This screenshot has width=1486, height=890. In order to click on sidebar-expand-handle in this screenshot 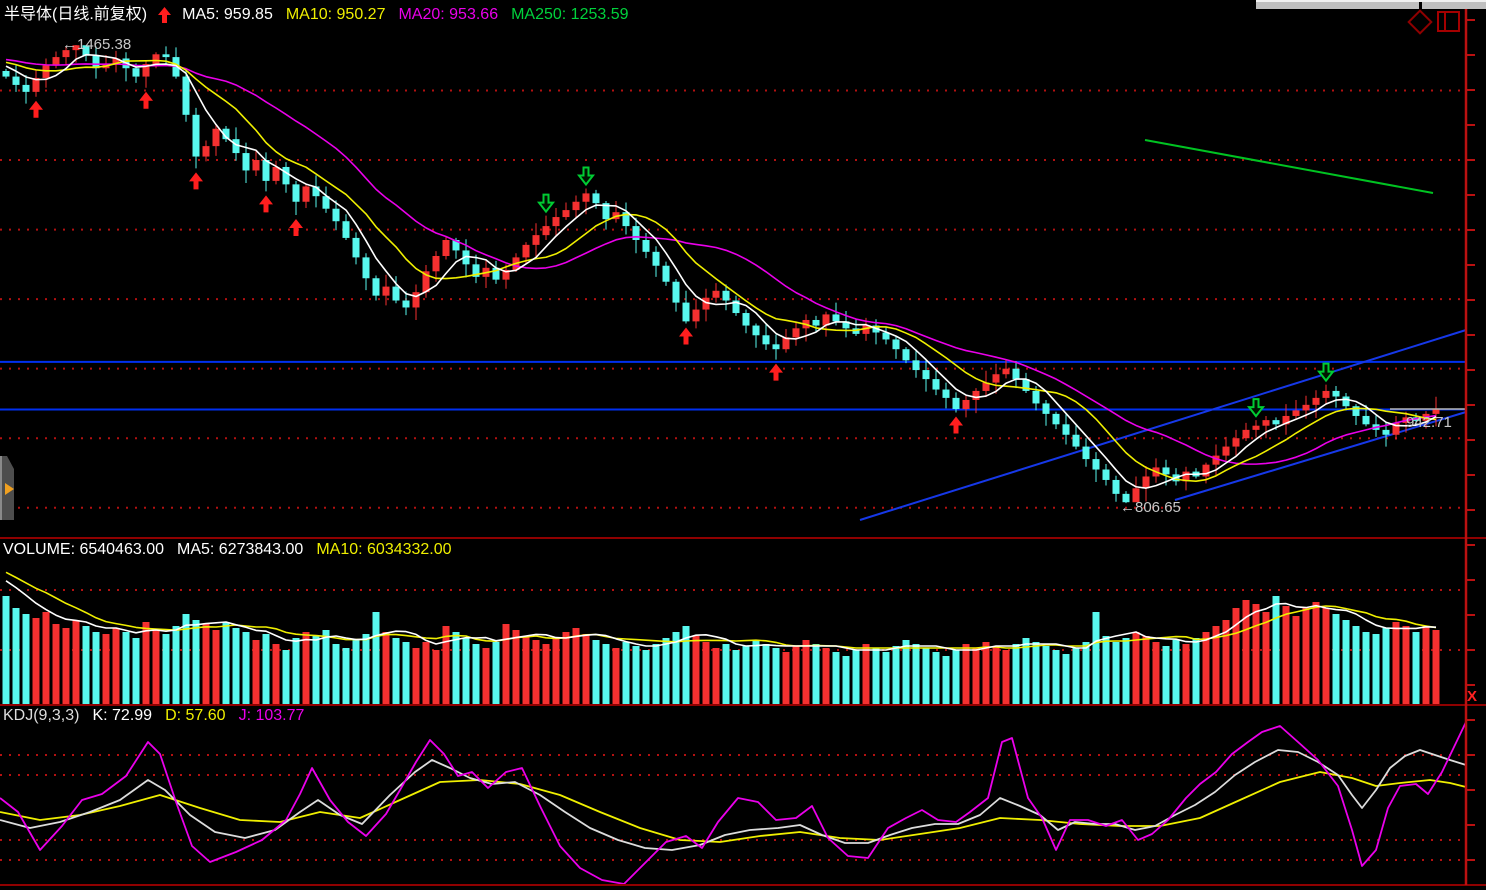, I will do `click(7, 488)`.